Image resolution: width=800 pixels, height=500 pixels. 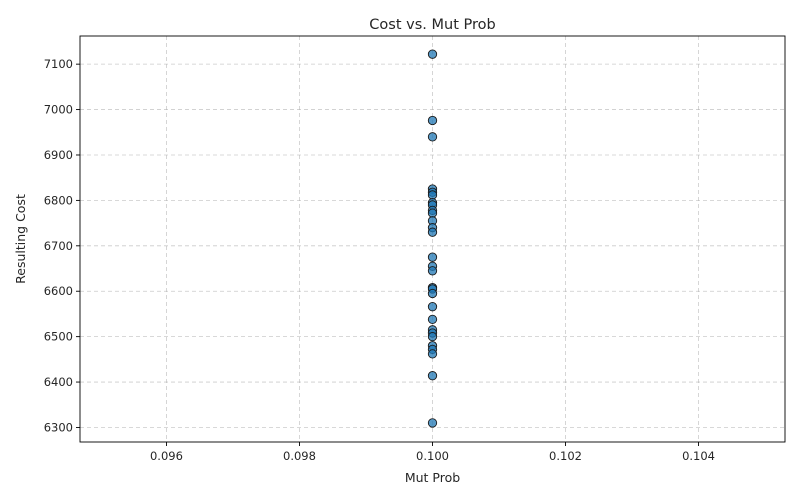 I want to click on x-tick-label: 0.098, so click(x=299, y=456).